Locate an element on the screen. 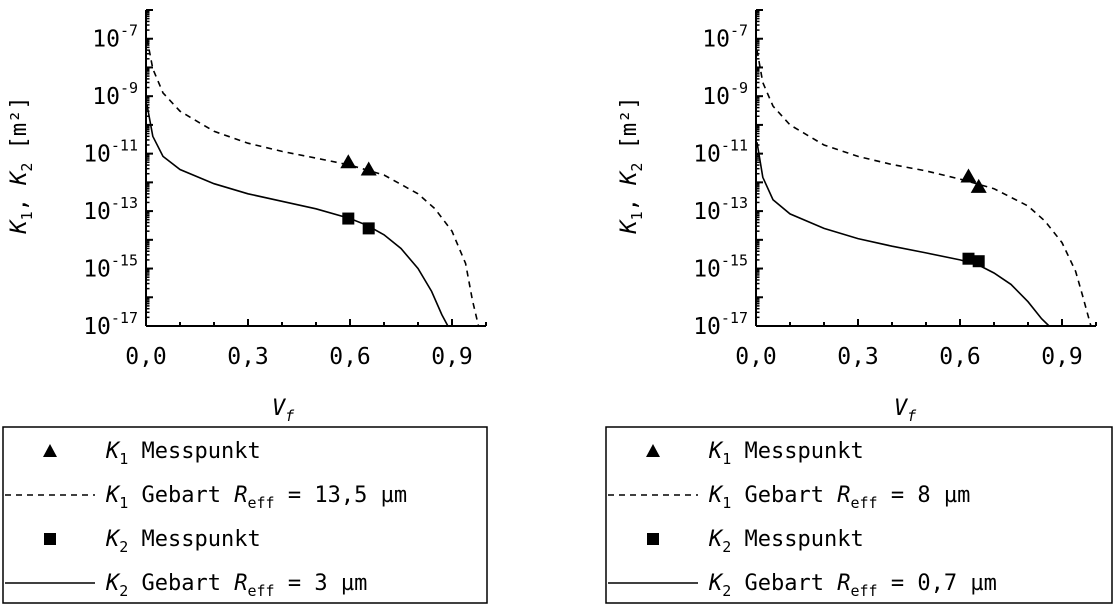 The width and height of the screenshot is (1115, 610). legend-label: K2 Gebart Reff = 0,7 µm is located at coordinates (852, 585).